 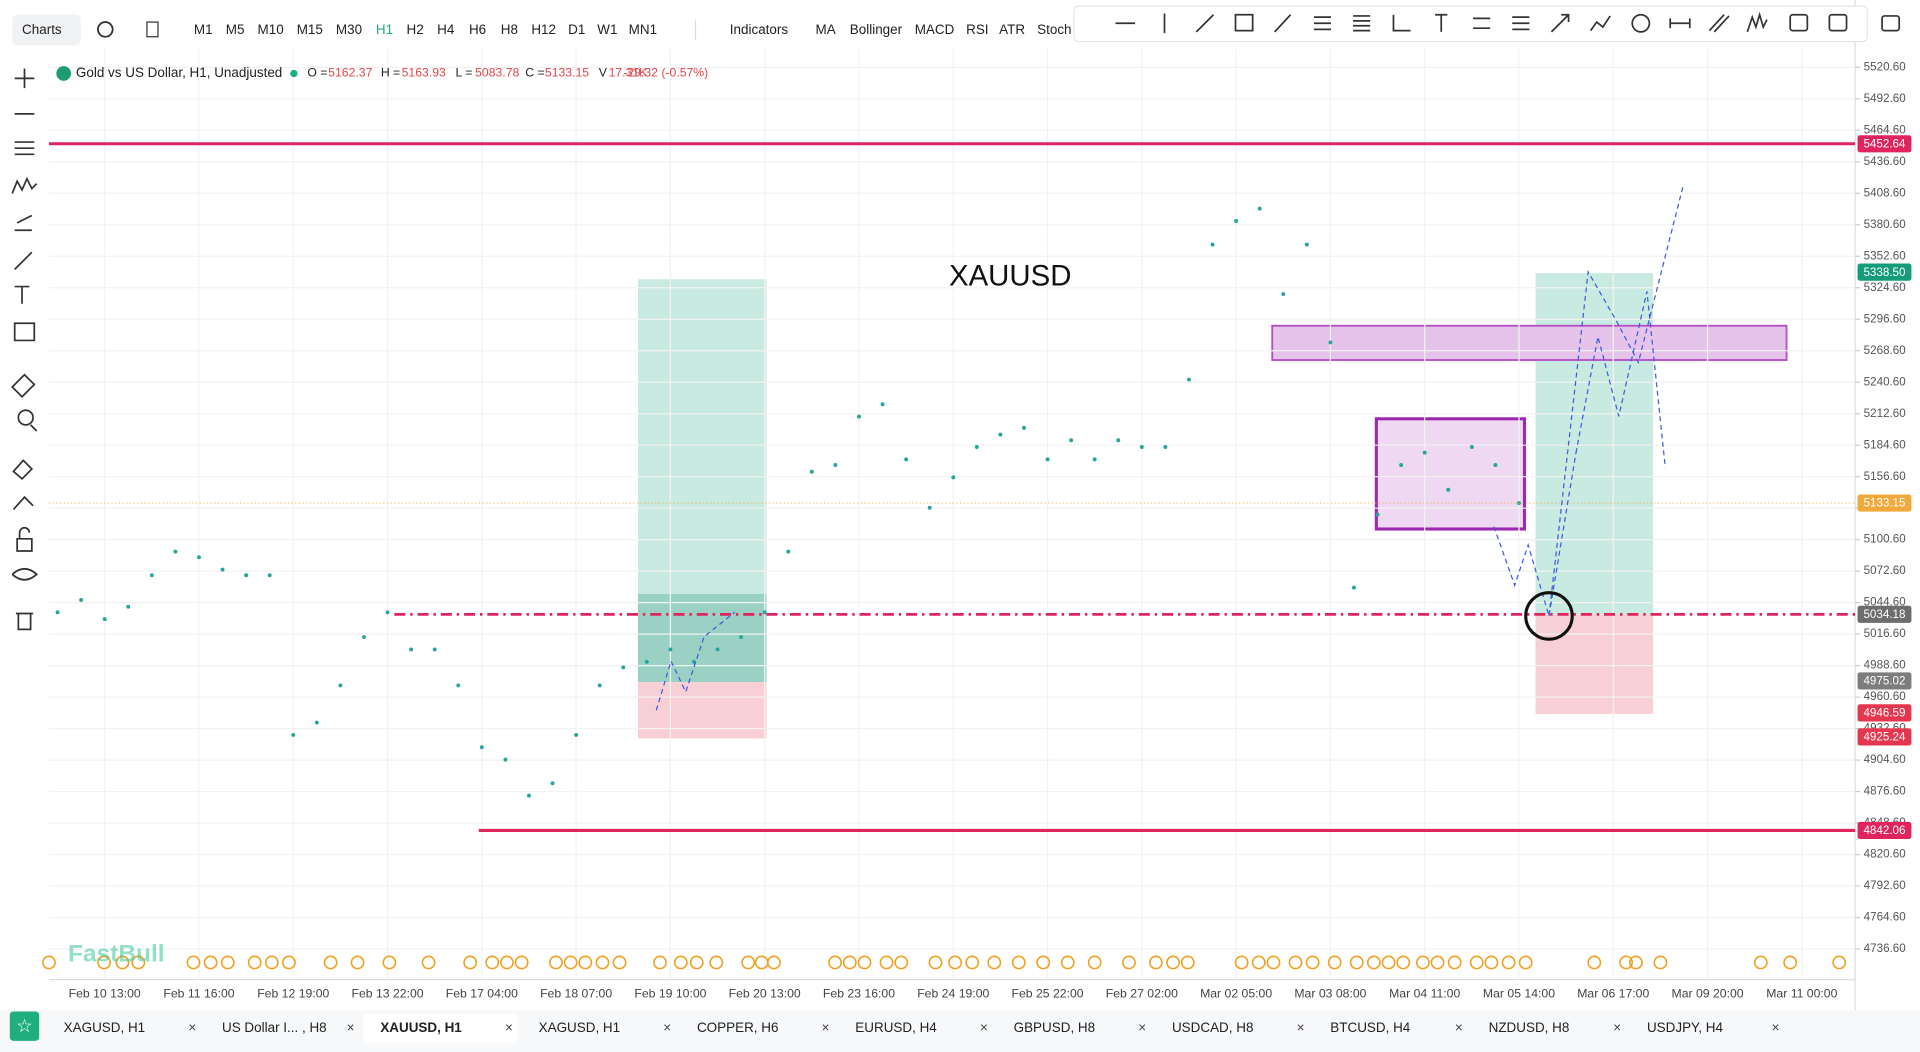 What do you see at coordinates (477, 29) in the screenshot?
I see `timeframe: H6` at bounding box center [477, 29].